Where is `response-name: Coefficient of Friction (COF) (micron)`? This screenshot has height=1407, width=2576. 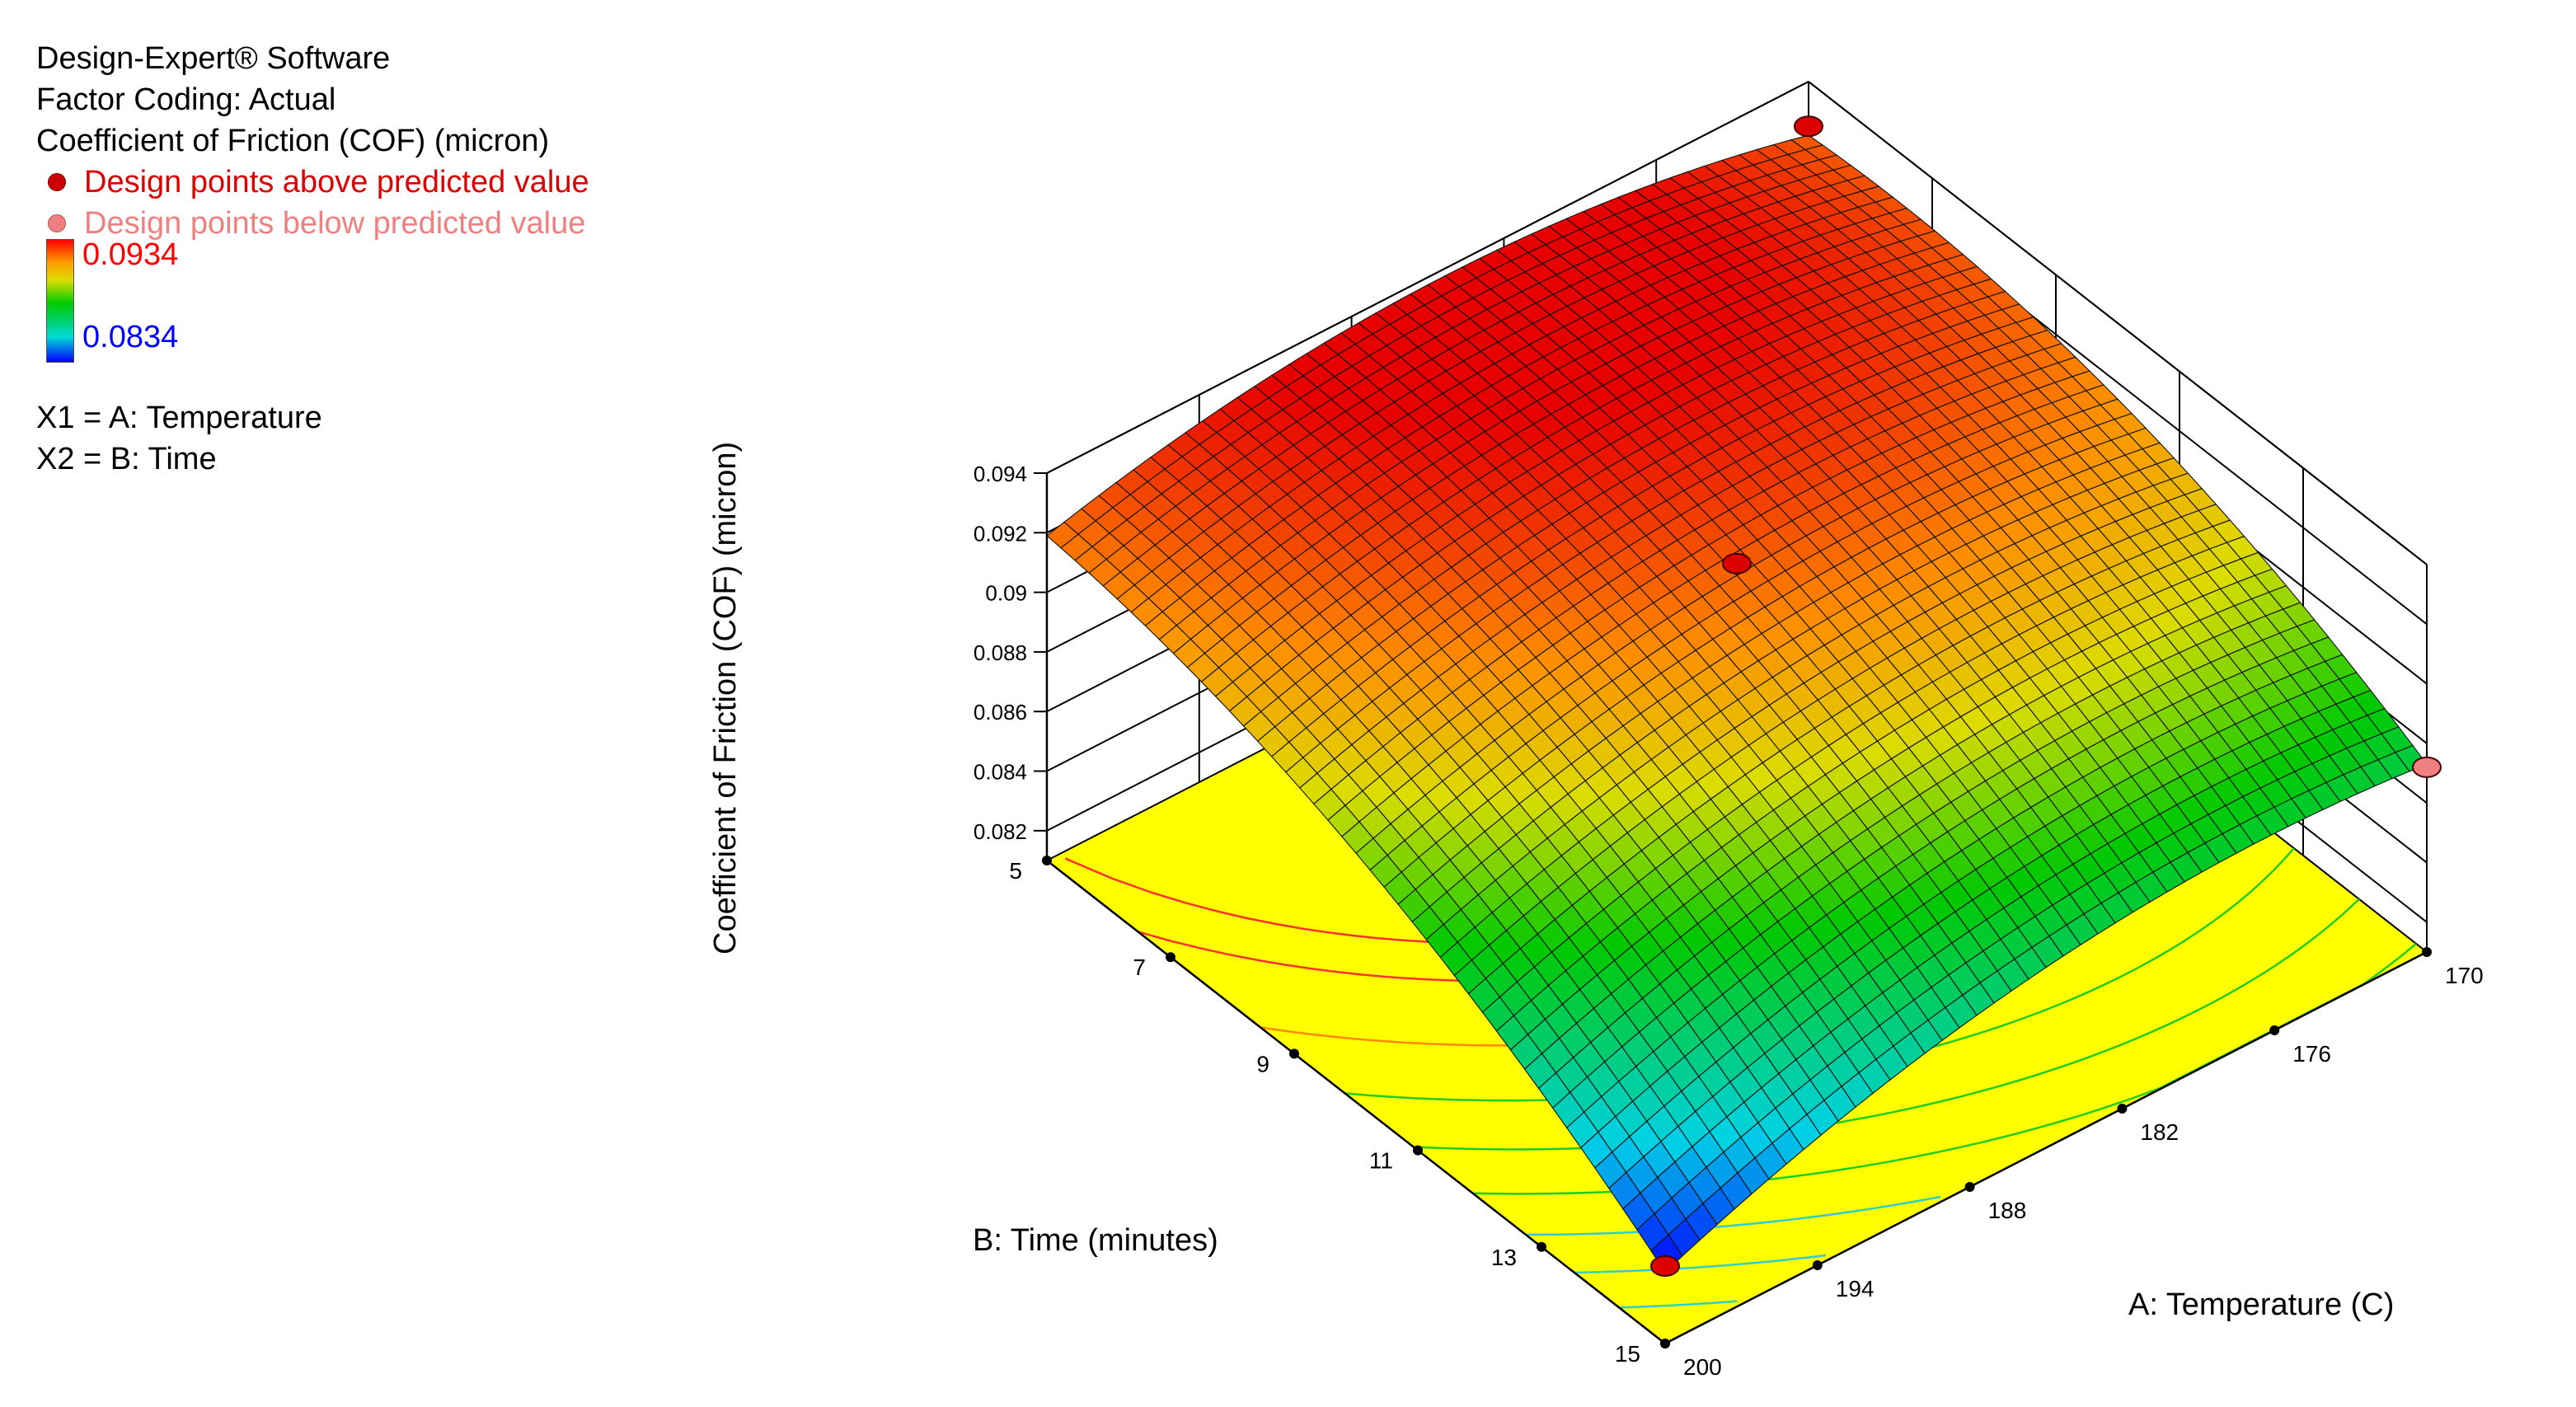
response-name: Coefficient of Friction (COF) (micron) is located at coordinates (293, 141).